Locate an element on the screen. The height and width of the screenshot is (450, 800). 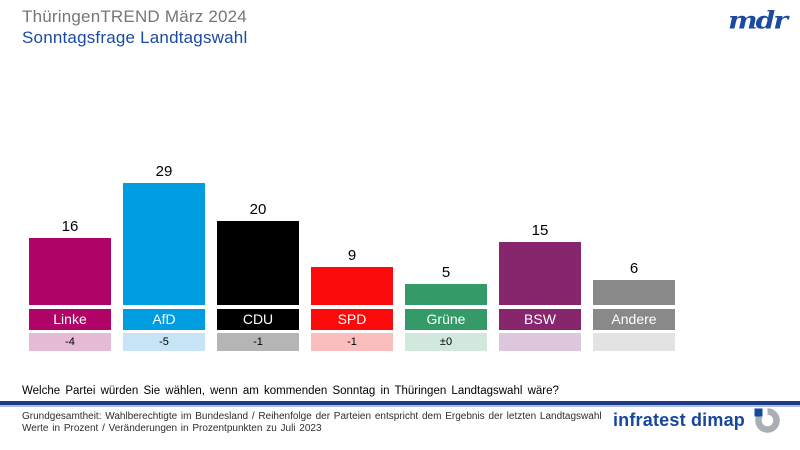
bar-value-label: 9 is located at coordinates (352, 256).